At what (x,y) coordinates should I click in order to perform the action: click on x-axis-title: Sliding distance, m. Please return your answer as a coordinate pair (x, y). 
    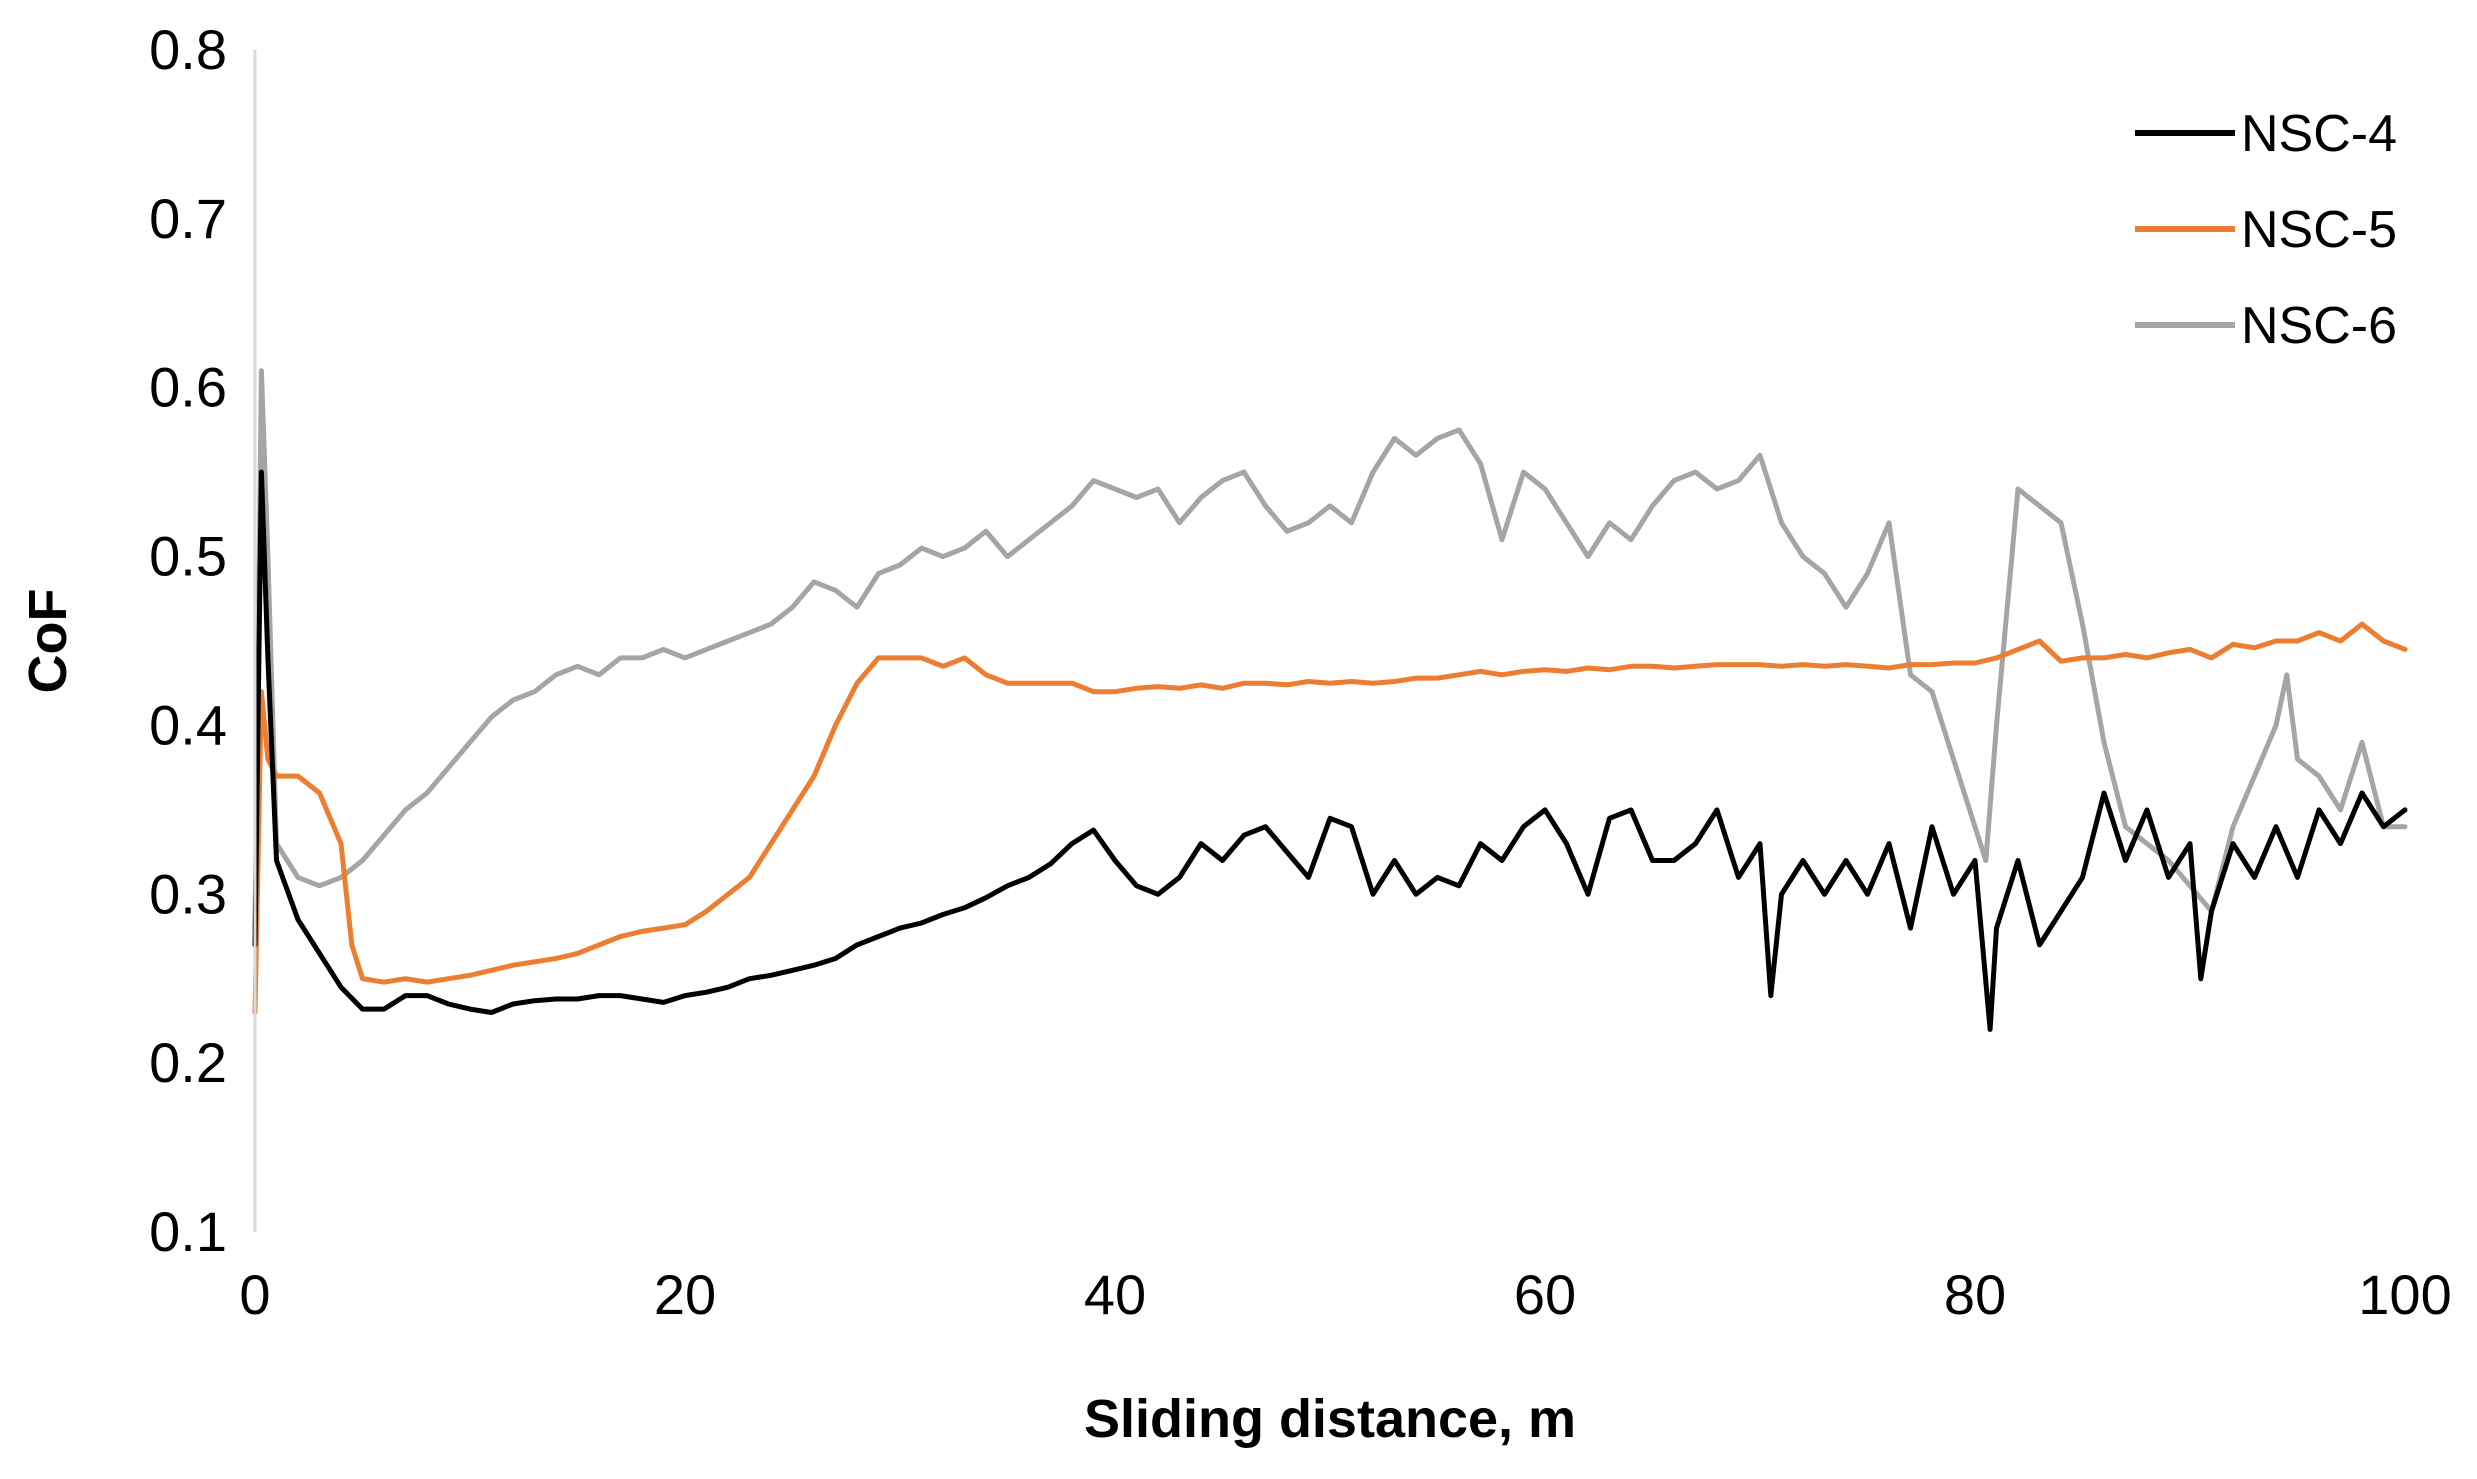
    Looking at the image, I should click on (1330, 1419).